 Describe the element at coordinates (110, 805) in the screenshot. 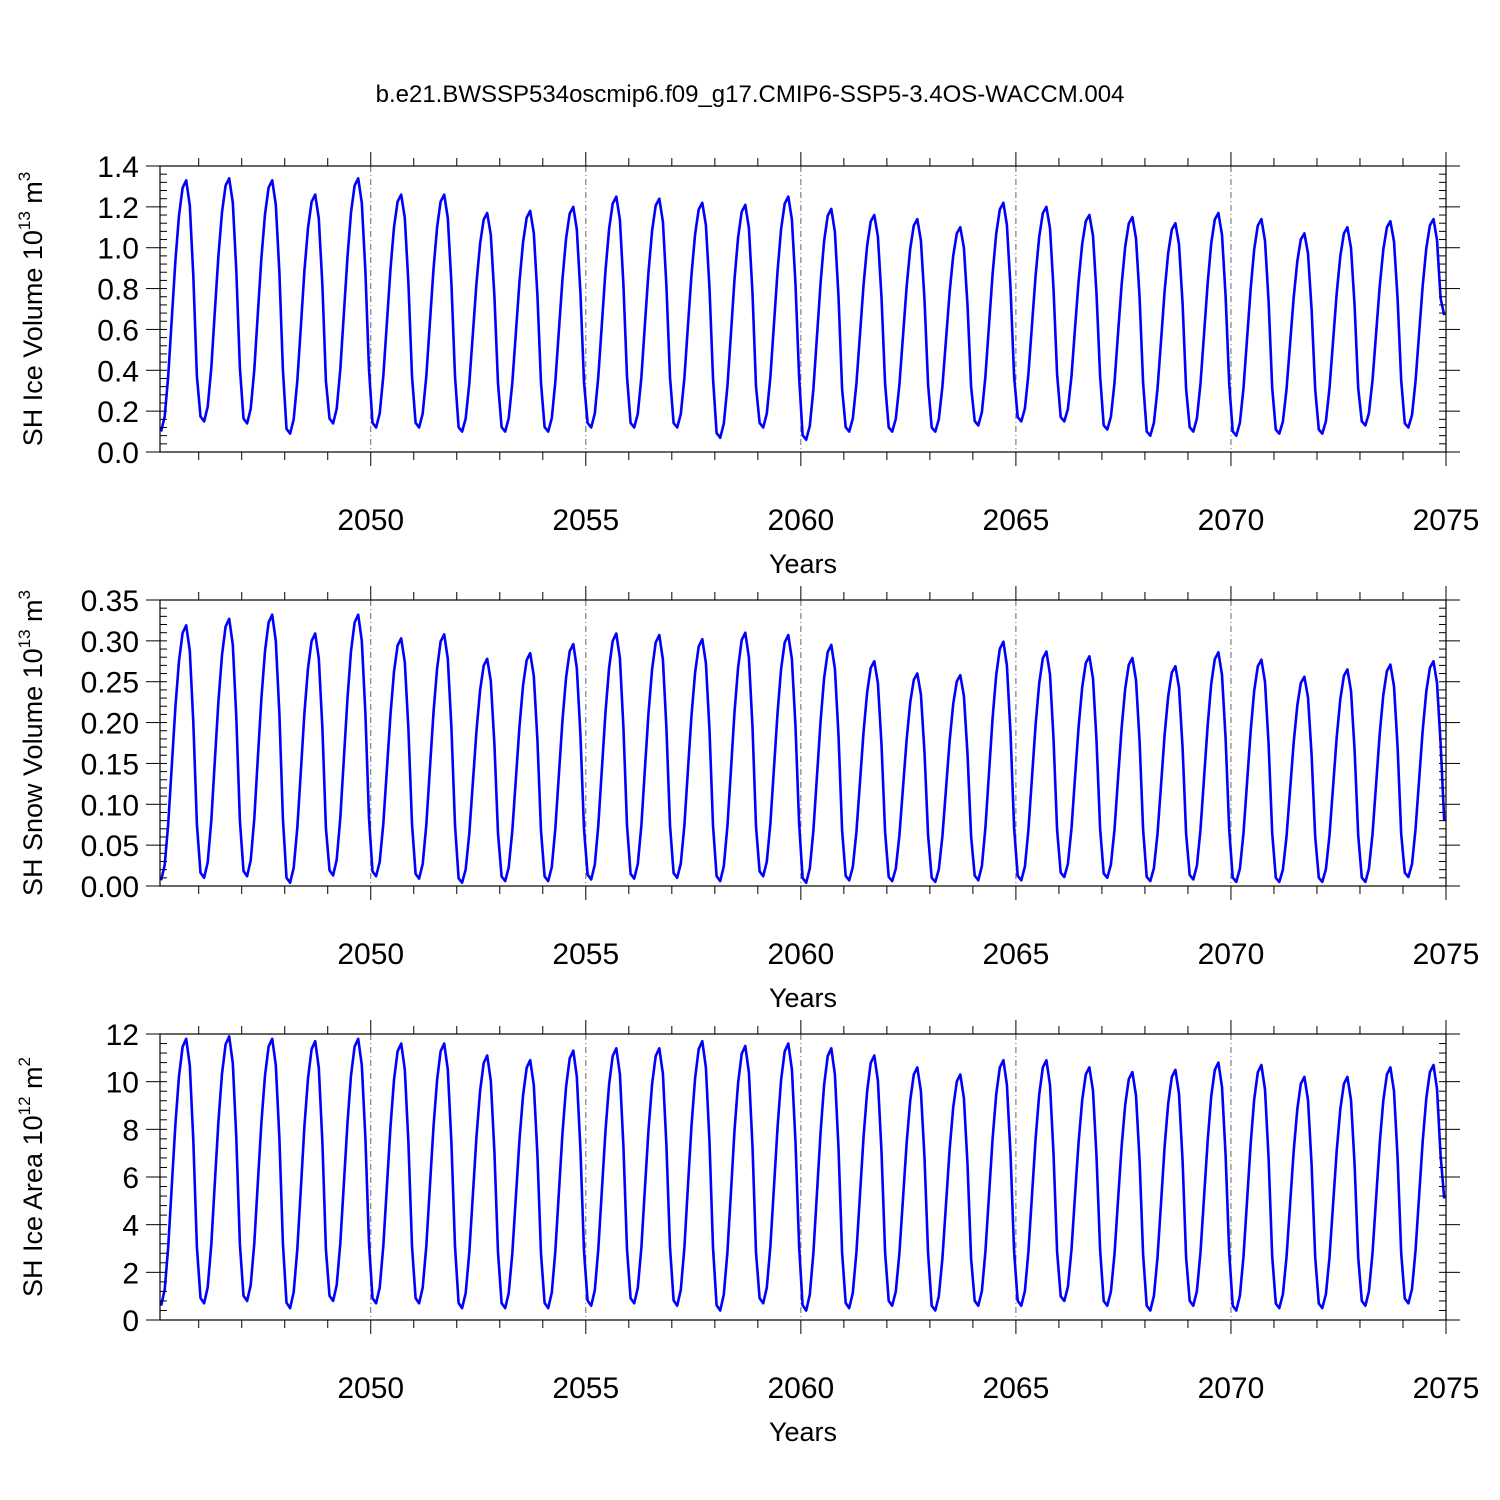

I see `y-tick-label: 0.10` at that location.